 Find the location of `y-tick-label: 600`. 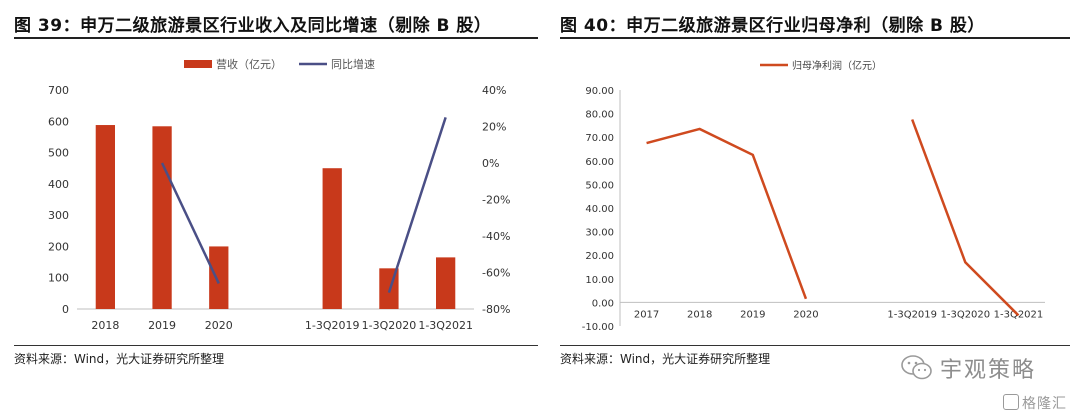

y-tick-label: 600 is located at coordinates (58, 121).